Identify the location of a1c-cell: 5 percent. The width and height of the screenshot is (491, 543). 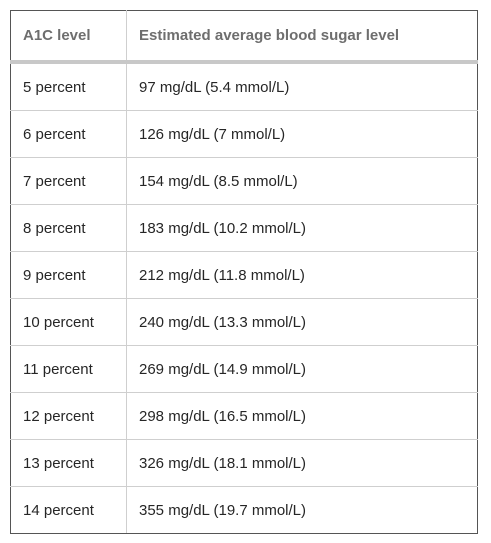
(68, 86).